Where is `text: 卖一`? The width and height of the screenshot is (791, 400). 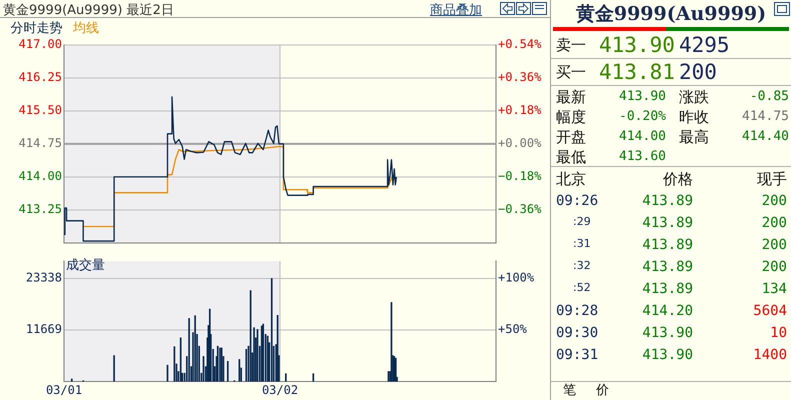 text: 卖一 is located at coordinates (571, 45).